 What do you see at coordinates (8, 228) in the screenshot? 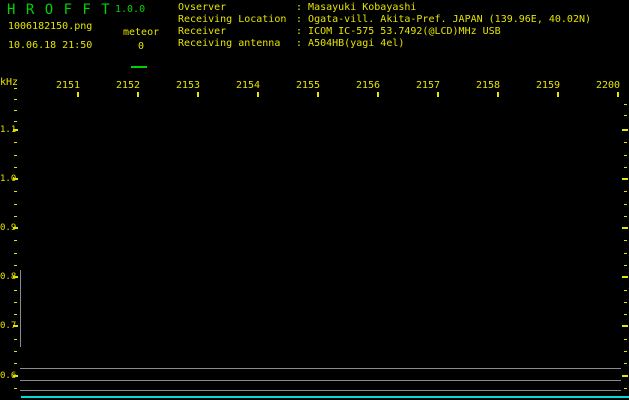
I see `y-axis-label: 0.9` at bounding box center [8, 228].